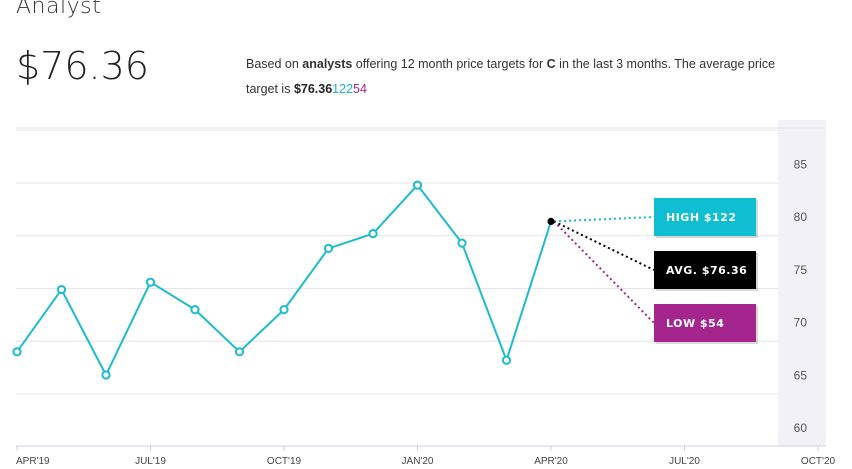  What do you see at coordinates (551, 64) in the screenshot?
I see `desc-ticker: C` at bounding box center [551, 64].